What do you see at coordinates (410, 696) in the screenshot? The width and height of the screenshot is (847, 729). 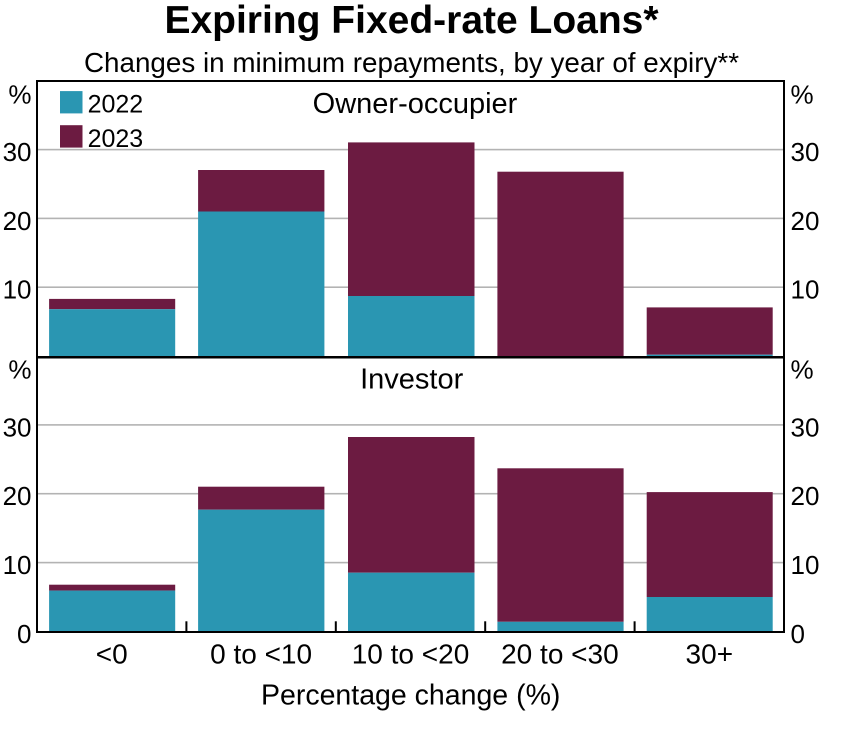 I see `svg-text: Percentage change (%)` at bounding box center [410, 696].